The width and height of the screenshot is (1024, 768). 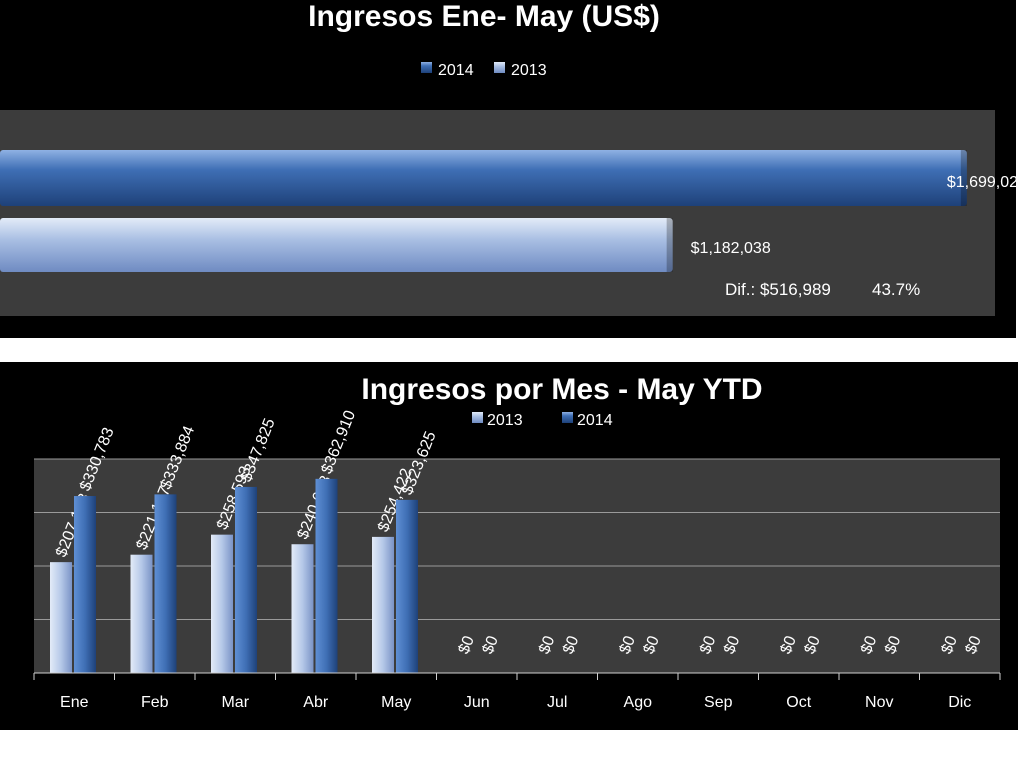 What do you see at coordinates (396, 702) in the screenshot?
I see `x-tick-label-May: May` at bounding box center [396, 702].